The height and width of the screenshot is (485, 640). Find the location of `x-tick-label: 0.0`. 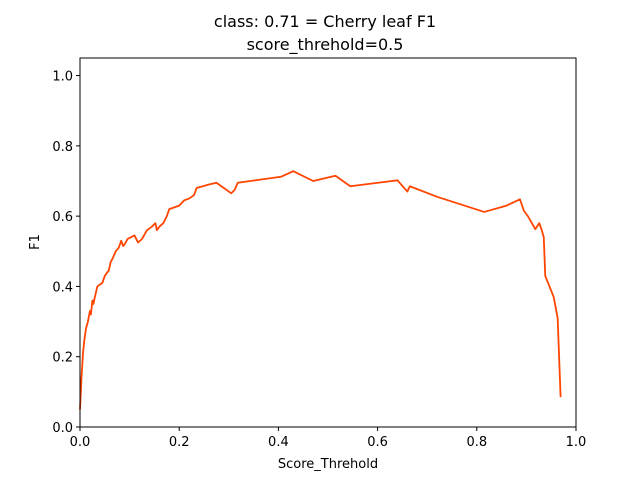

x-tick-label: 0.0 is located at coordinates (80, 442).